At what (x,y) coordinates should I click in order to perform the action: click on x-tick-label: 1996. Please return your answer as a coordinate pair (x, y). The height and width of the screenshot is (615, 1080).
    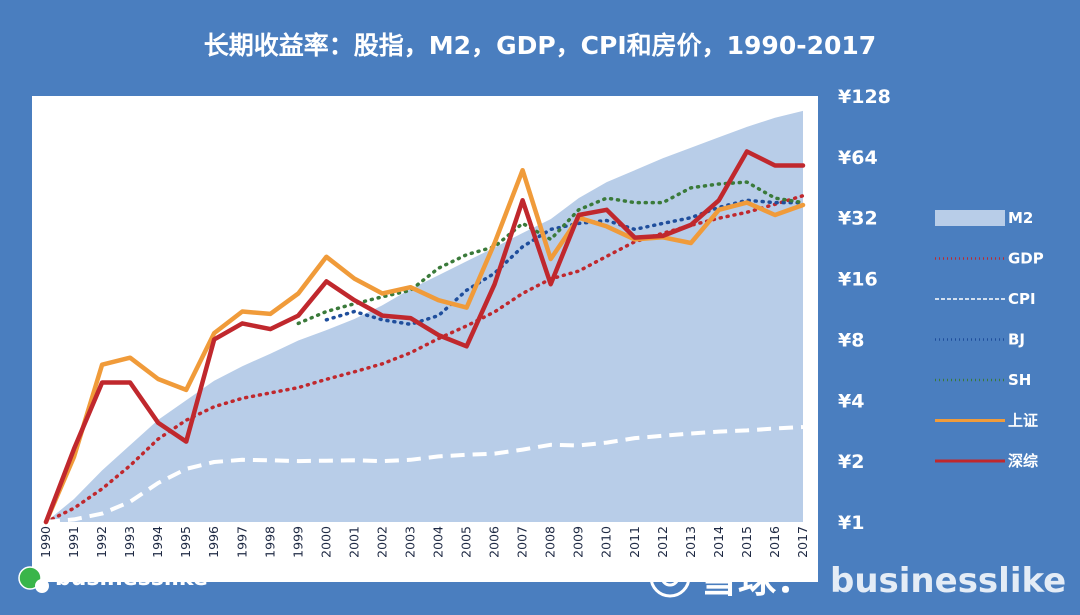
    Looking at the image, I should click on (213, 542).